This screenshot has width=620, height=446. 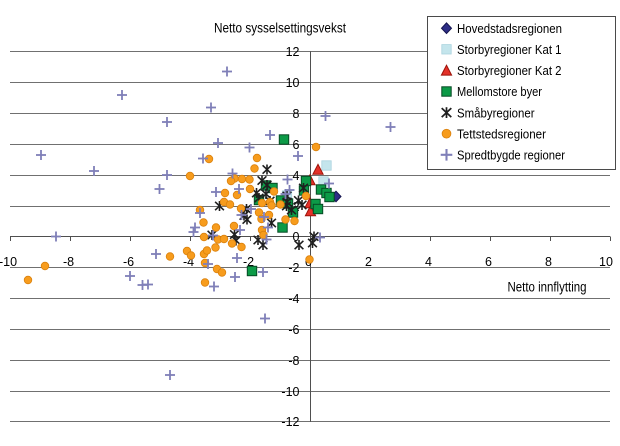 I want to click on svg-text: -12, so click(x=290, y=422).